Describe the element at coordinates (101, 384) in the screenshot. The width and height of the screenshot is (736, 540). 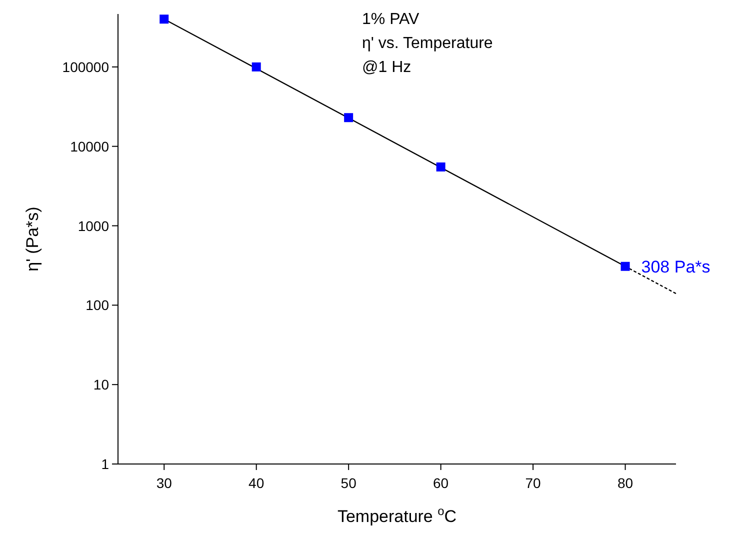
I see `y-tick-label: 10` at that location.